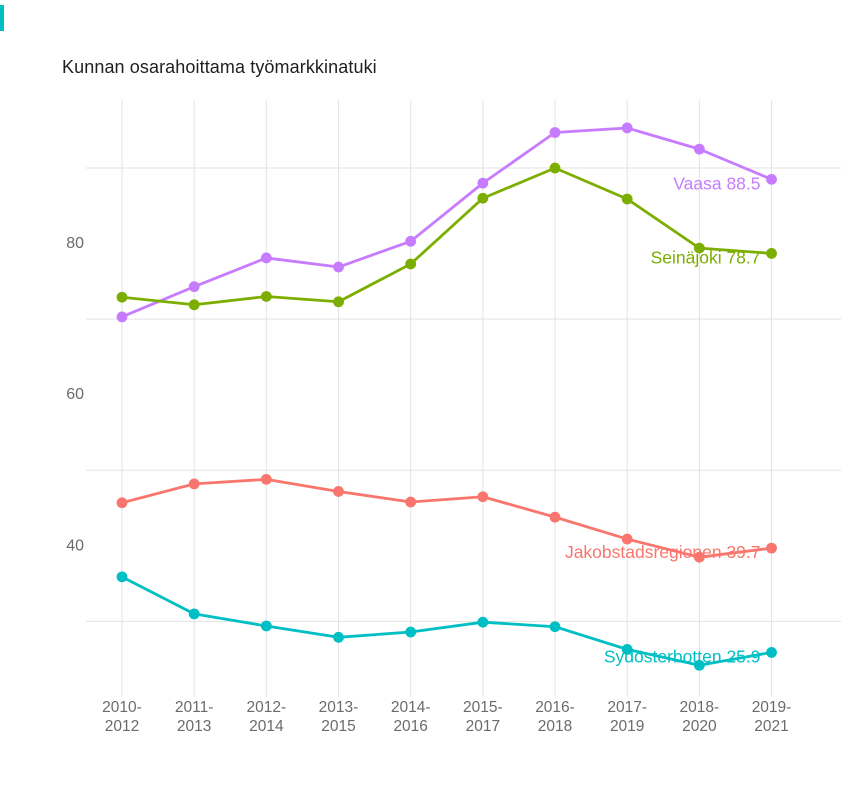 The height and width of the screenshot is (792, 864). What do you see at coordinates (771, 726) in the screenshot?
I see `x-tick-label-line2: 2021` at bounding box center [771, 726].